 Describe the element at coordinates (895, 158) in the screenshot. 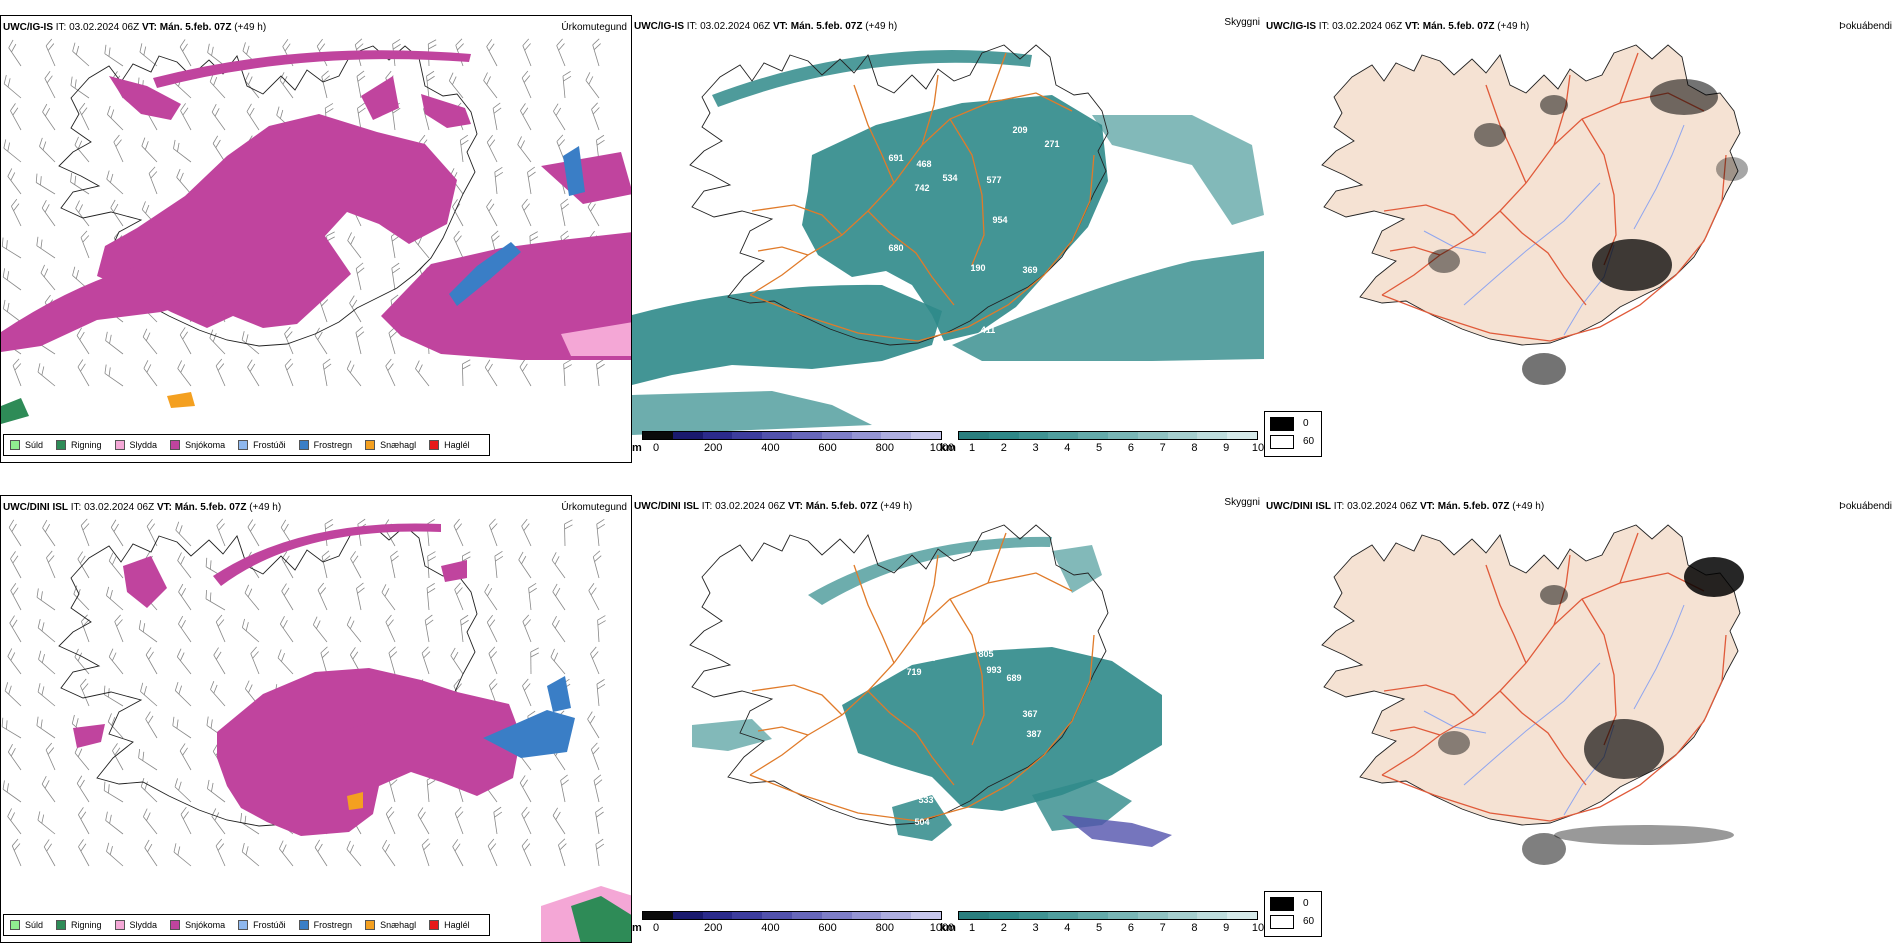

I see `visibility-value-label: 691` at that location.